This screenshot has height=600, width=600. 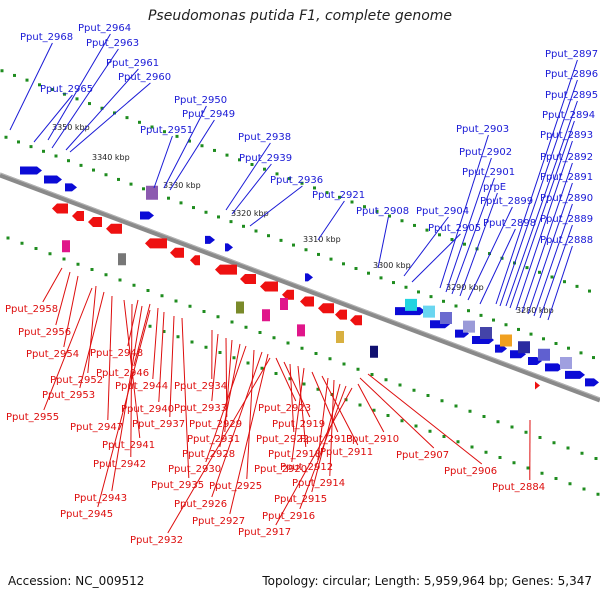 I want to click on reverse-label: Pput_2946, so click(x=122, y=373).